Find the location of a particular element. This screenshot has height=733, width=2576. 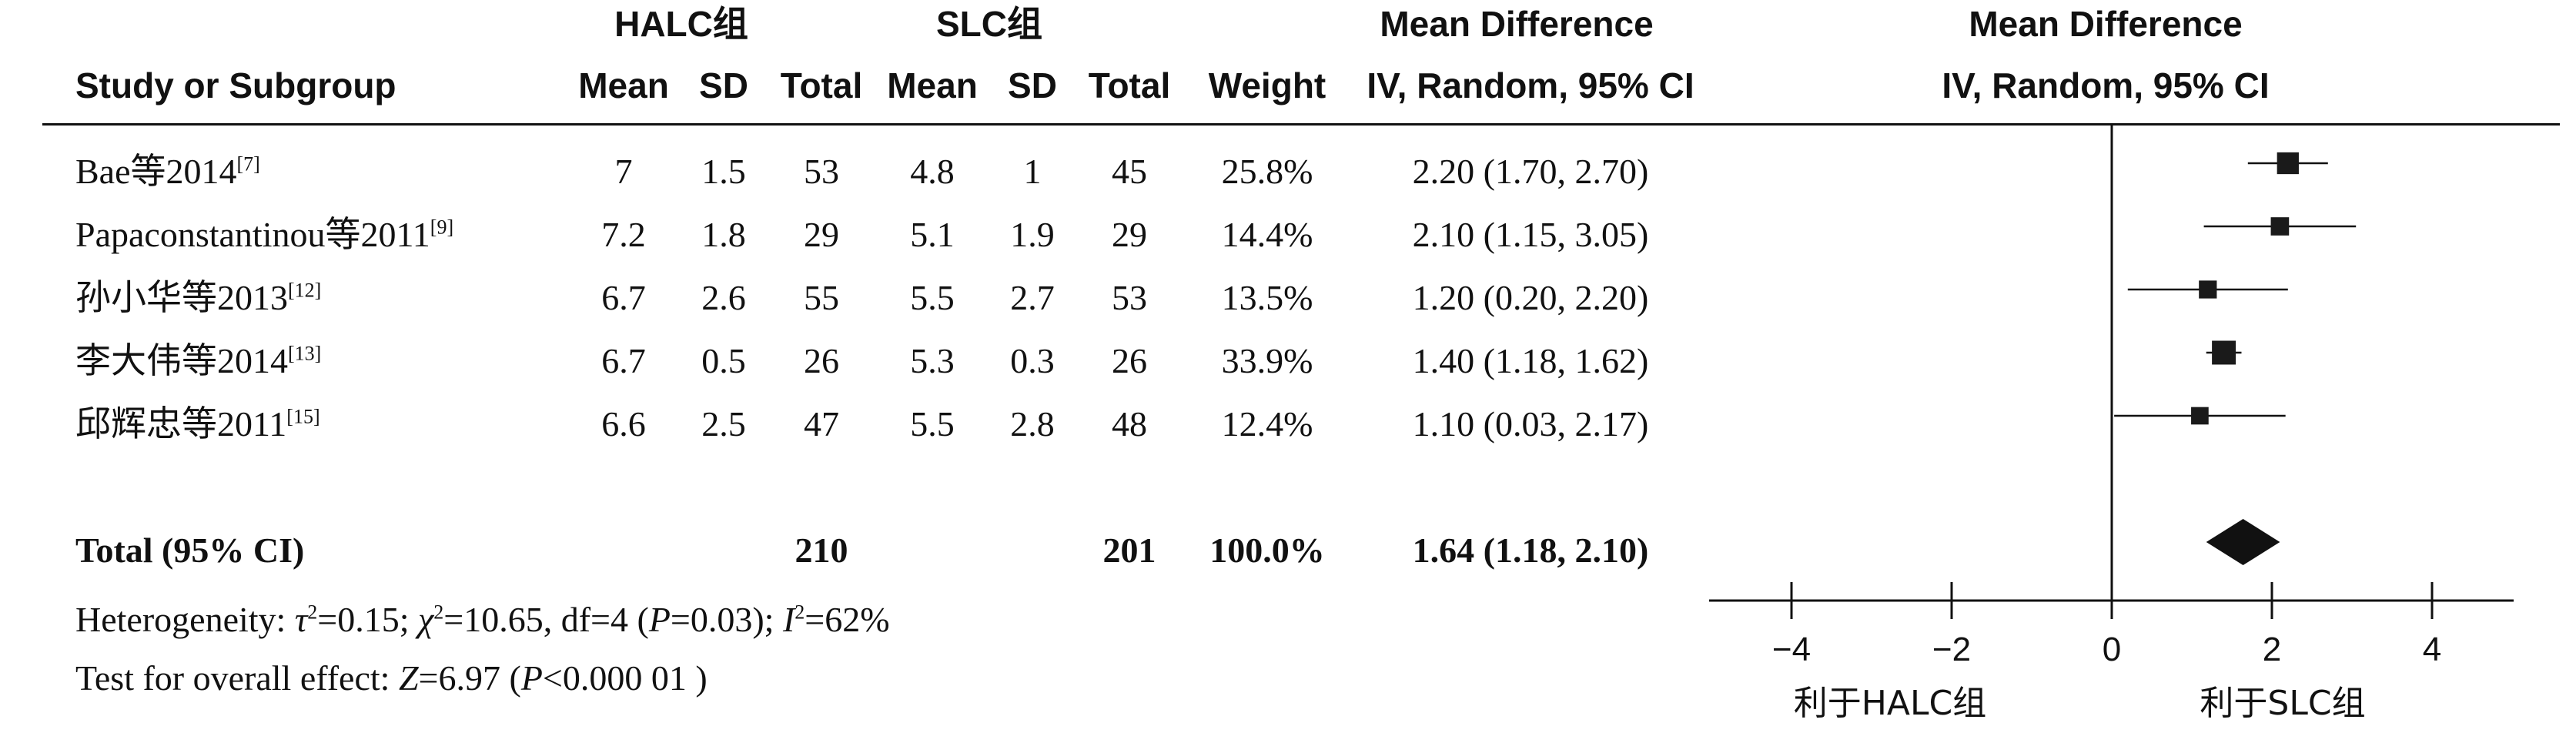

favours-right-label: 利于SLC组 is located at coordinates (2282, 704).